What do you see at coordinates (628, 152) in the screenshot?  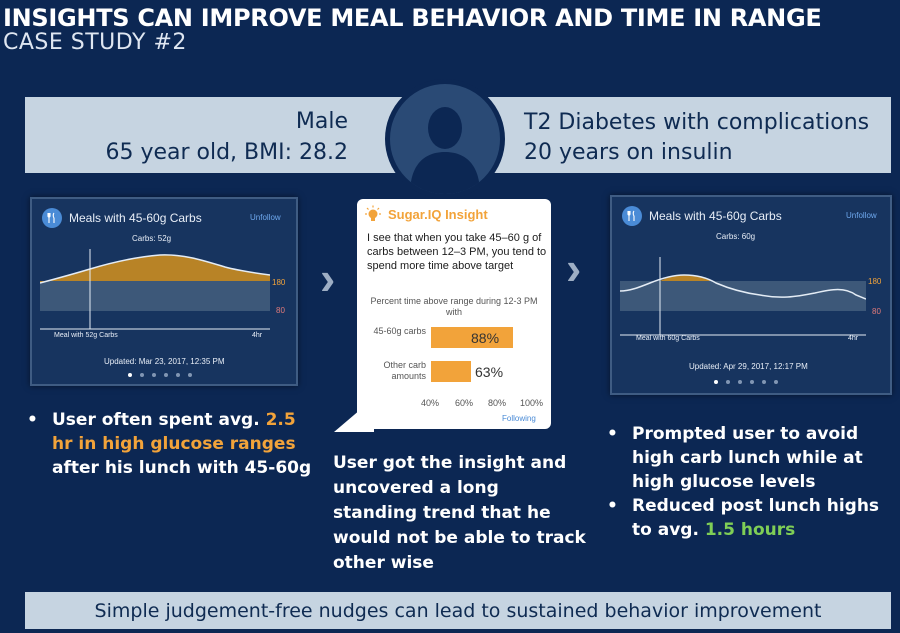 I see `profile-duration: 20 years on insulin` at bounding box center [628, 152].